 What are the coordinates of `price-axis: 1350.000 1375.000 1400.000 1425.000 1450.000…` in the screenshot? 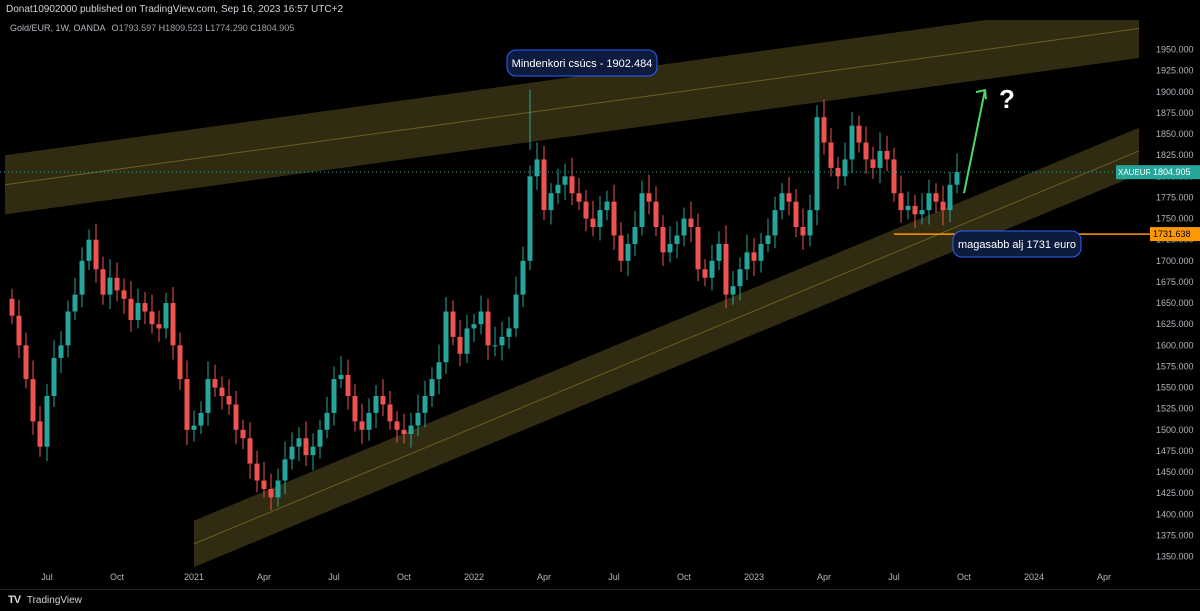 It's located at (1175, 302).